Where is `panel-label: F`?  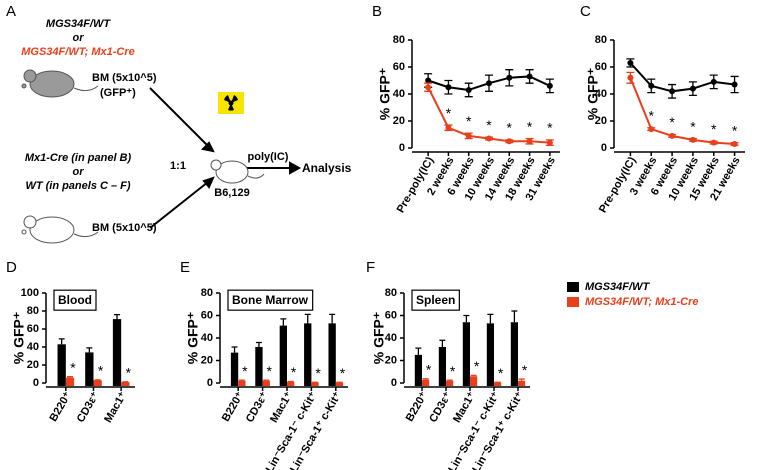 panel-label: F is located at coordinates (370, 267).